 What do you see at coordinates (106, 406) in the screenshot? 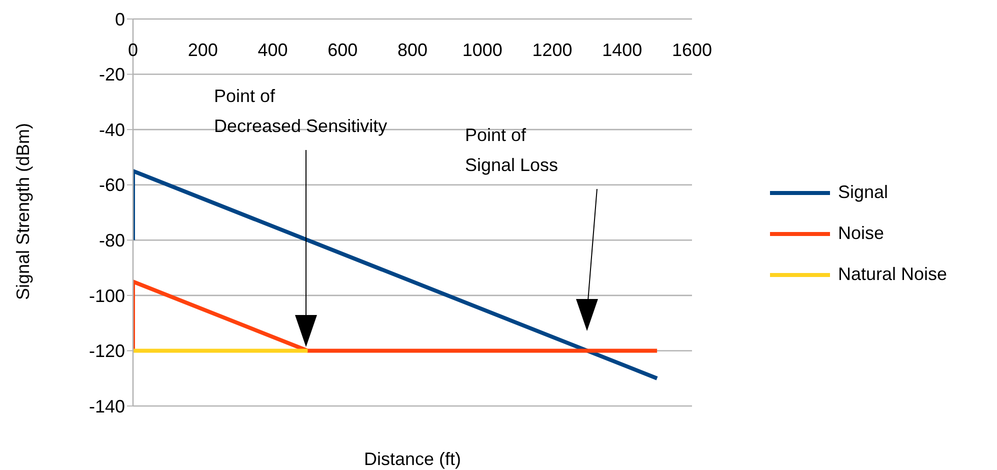
I see `y-tick-label: -140` at bounding box center [106, 406].